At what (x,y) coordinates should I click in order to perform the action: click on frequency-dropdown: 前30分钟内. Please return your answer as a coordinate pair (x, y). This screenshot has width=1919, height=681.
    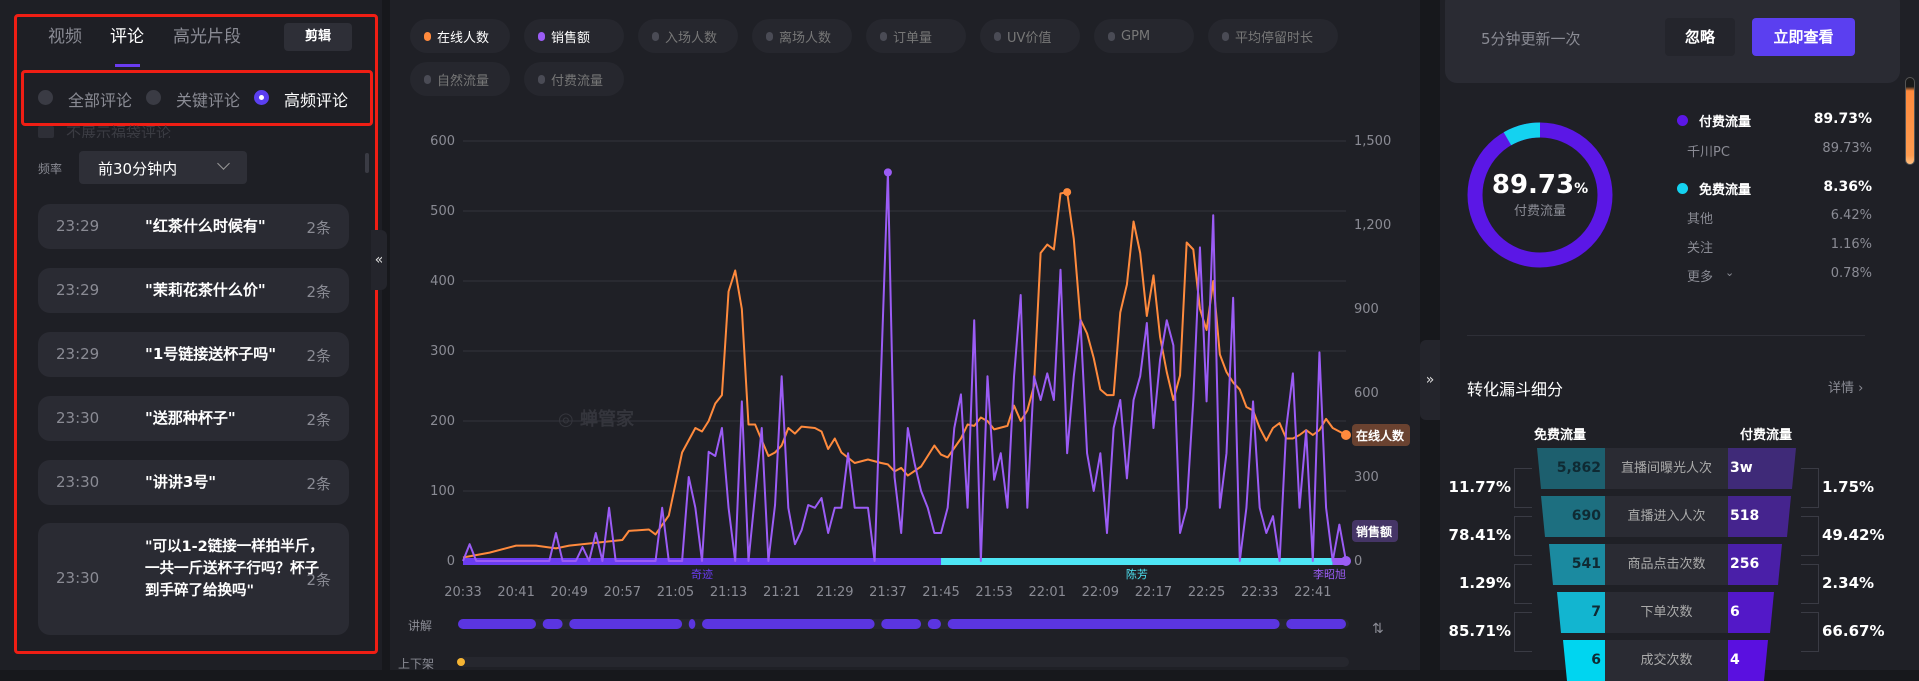
    Looking at the image, I should click on (163, 167).